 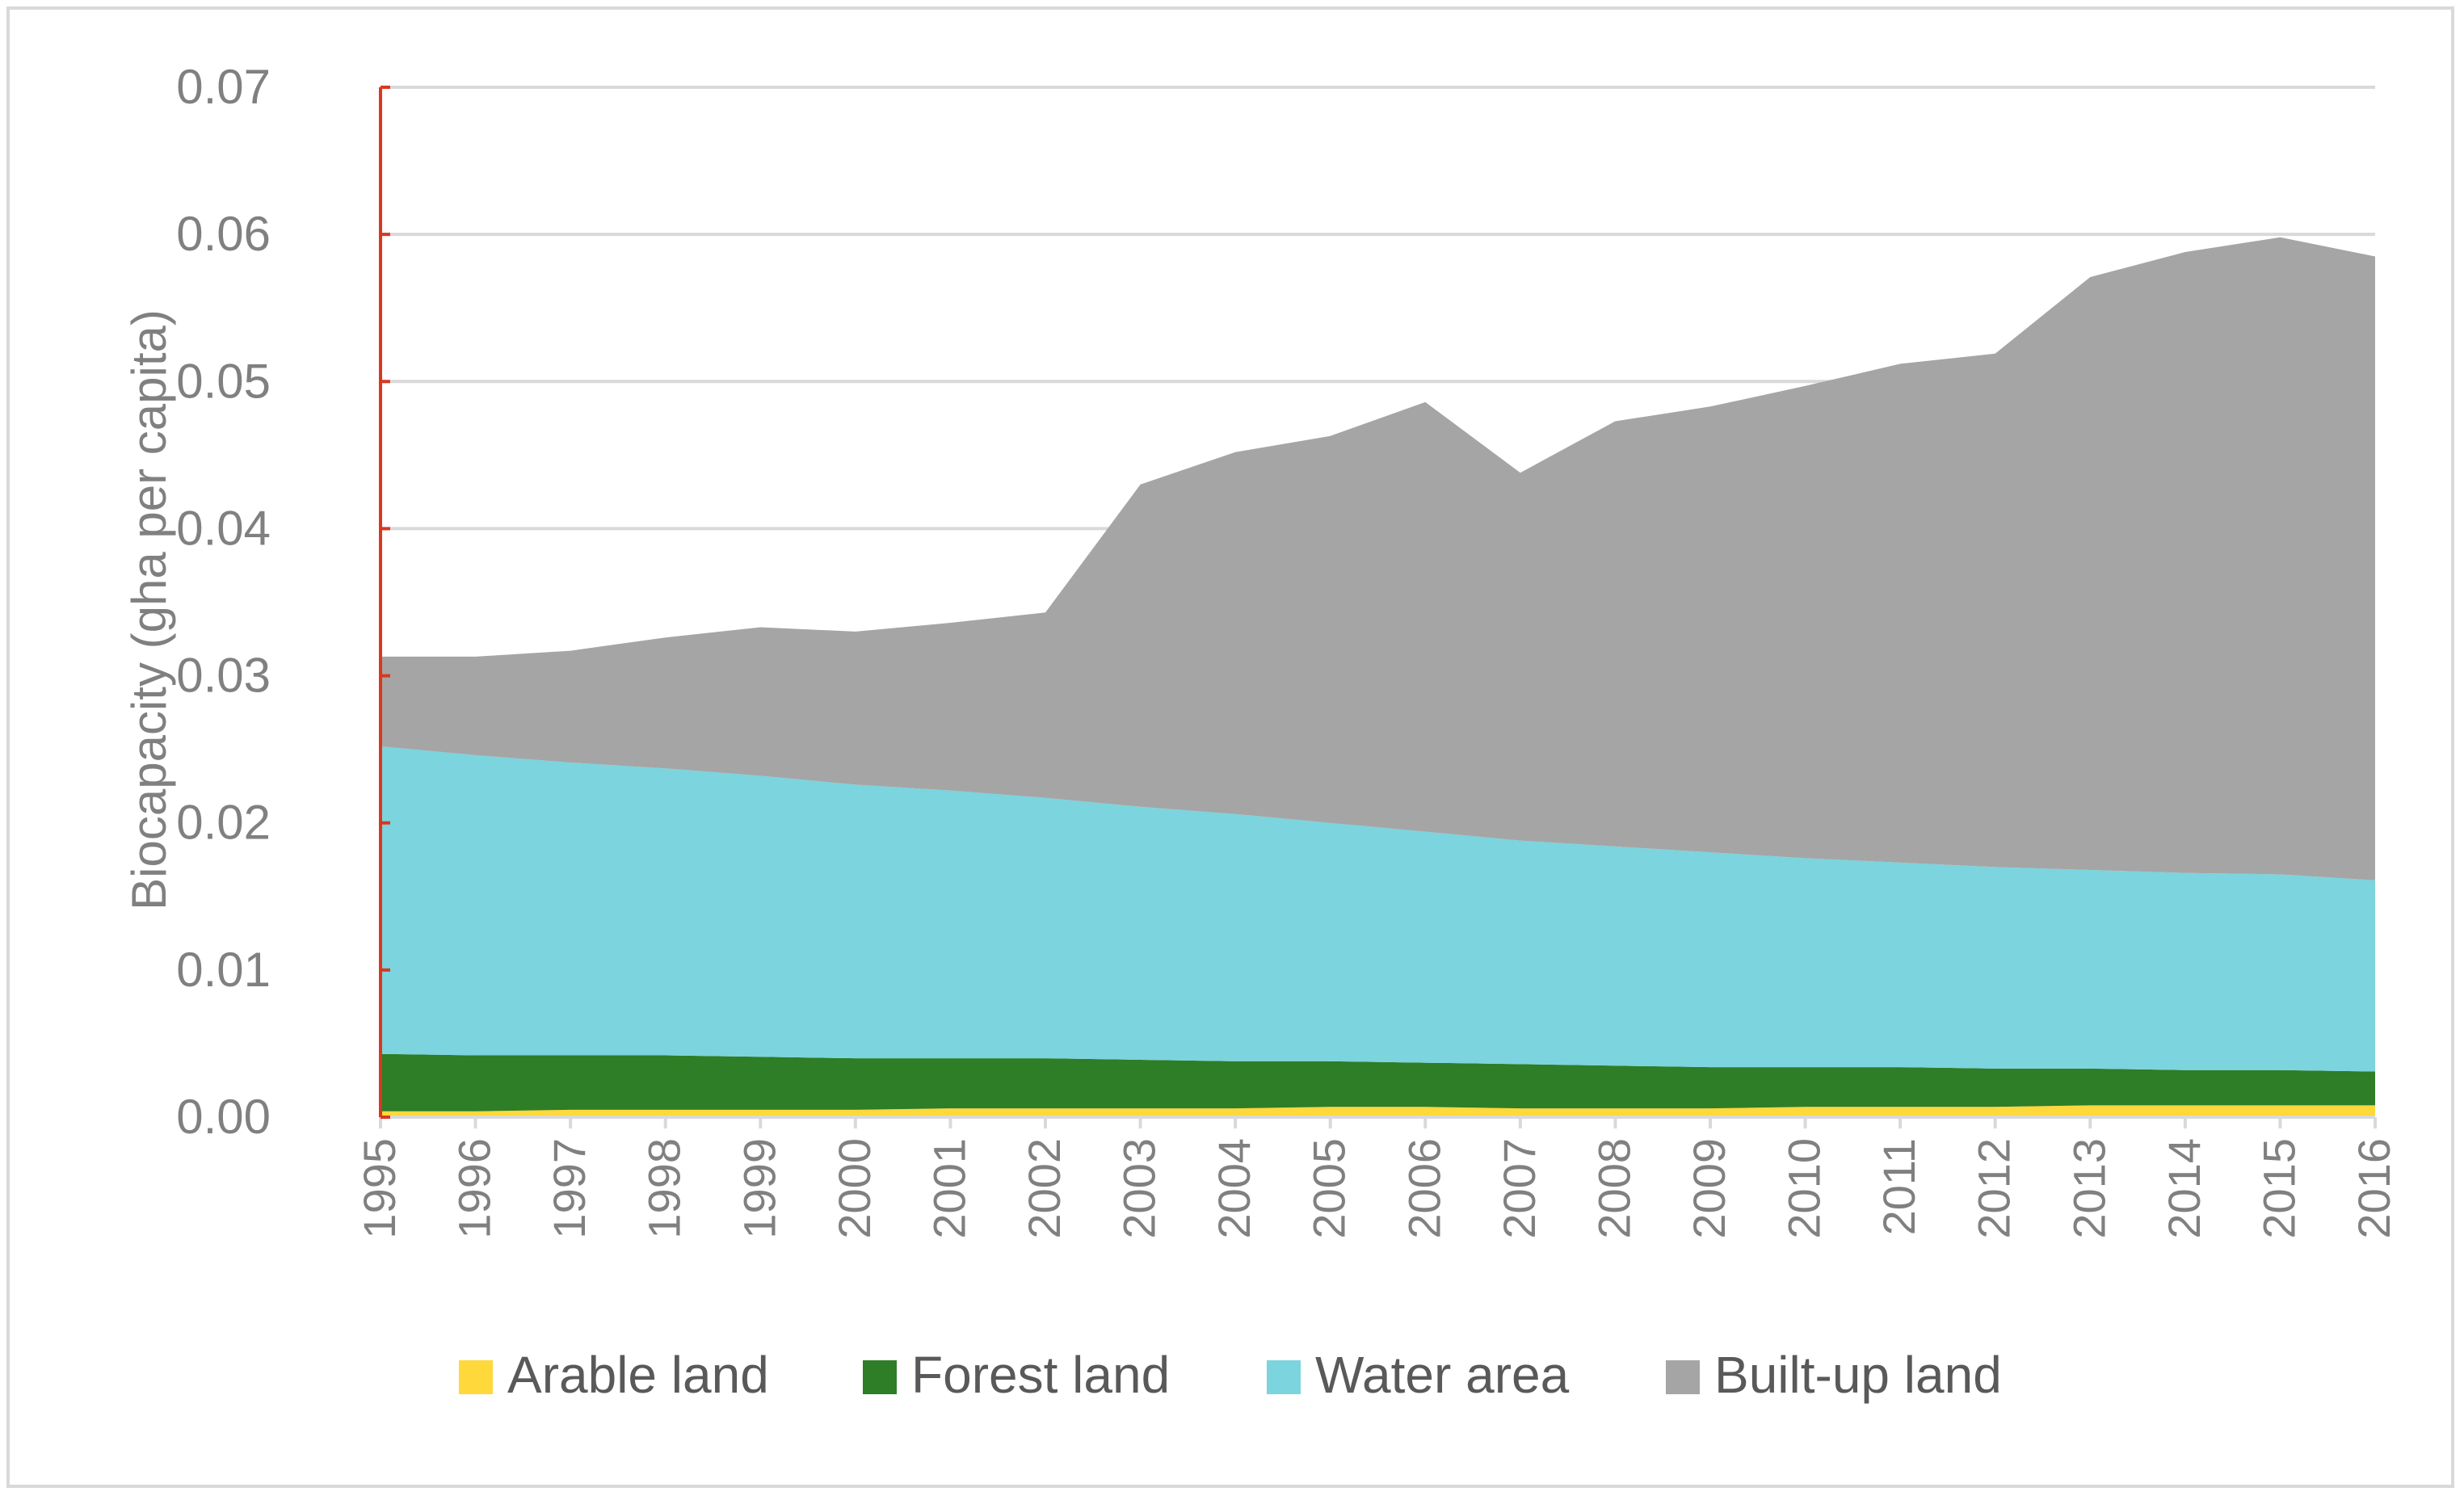 I want to click on legend-item-built-up-land: Built-up land, so click(x=1834, y=1375).